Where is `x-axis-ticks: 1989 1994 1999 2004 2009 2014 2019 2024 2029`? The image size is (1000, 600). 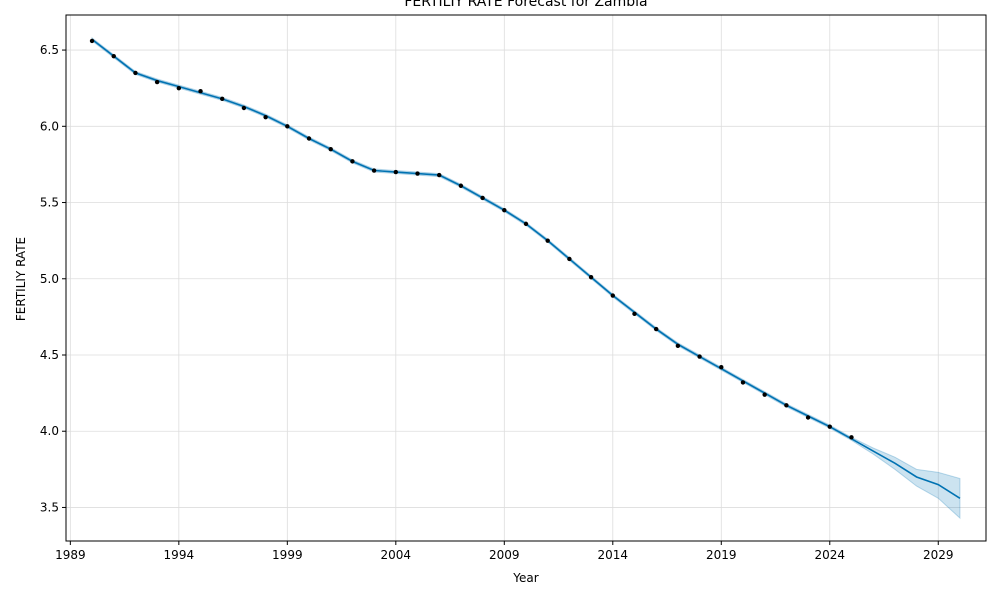 x-axis-ticks: 1989 1994 1999 2004 2009 2014 2019 2024 2029 is located at coordinates (504, 551).